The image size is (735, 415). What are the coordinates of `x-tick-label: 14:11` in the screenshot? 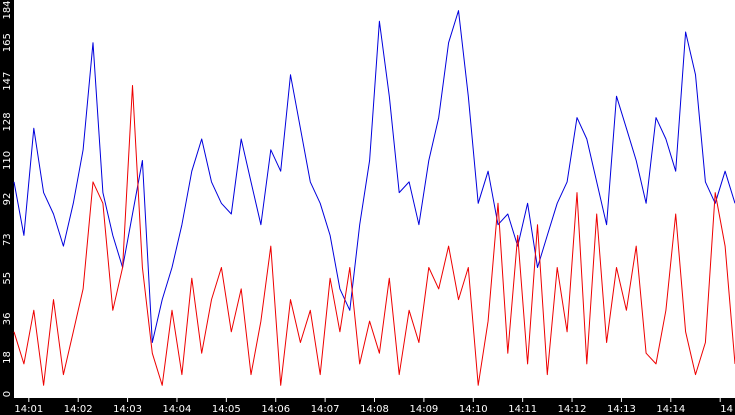 It's located at (522, 409).